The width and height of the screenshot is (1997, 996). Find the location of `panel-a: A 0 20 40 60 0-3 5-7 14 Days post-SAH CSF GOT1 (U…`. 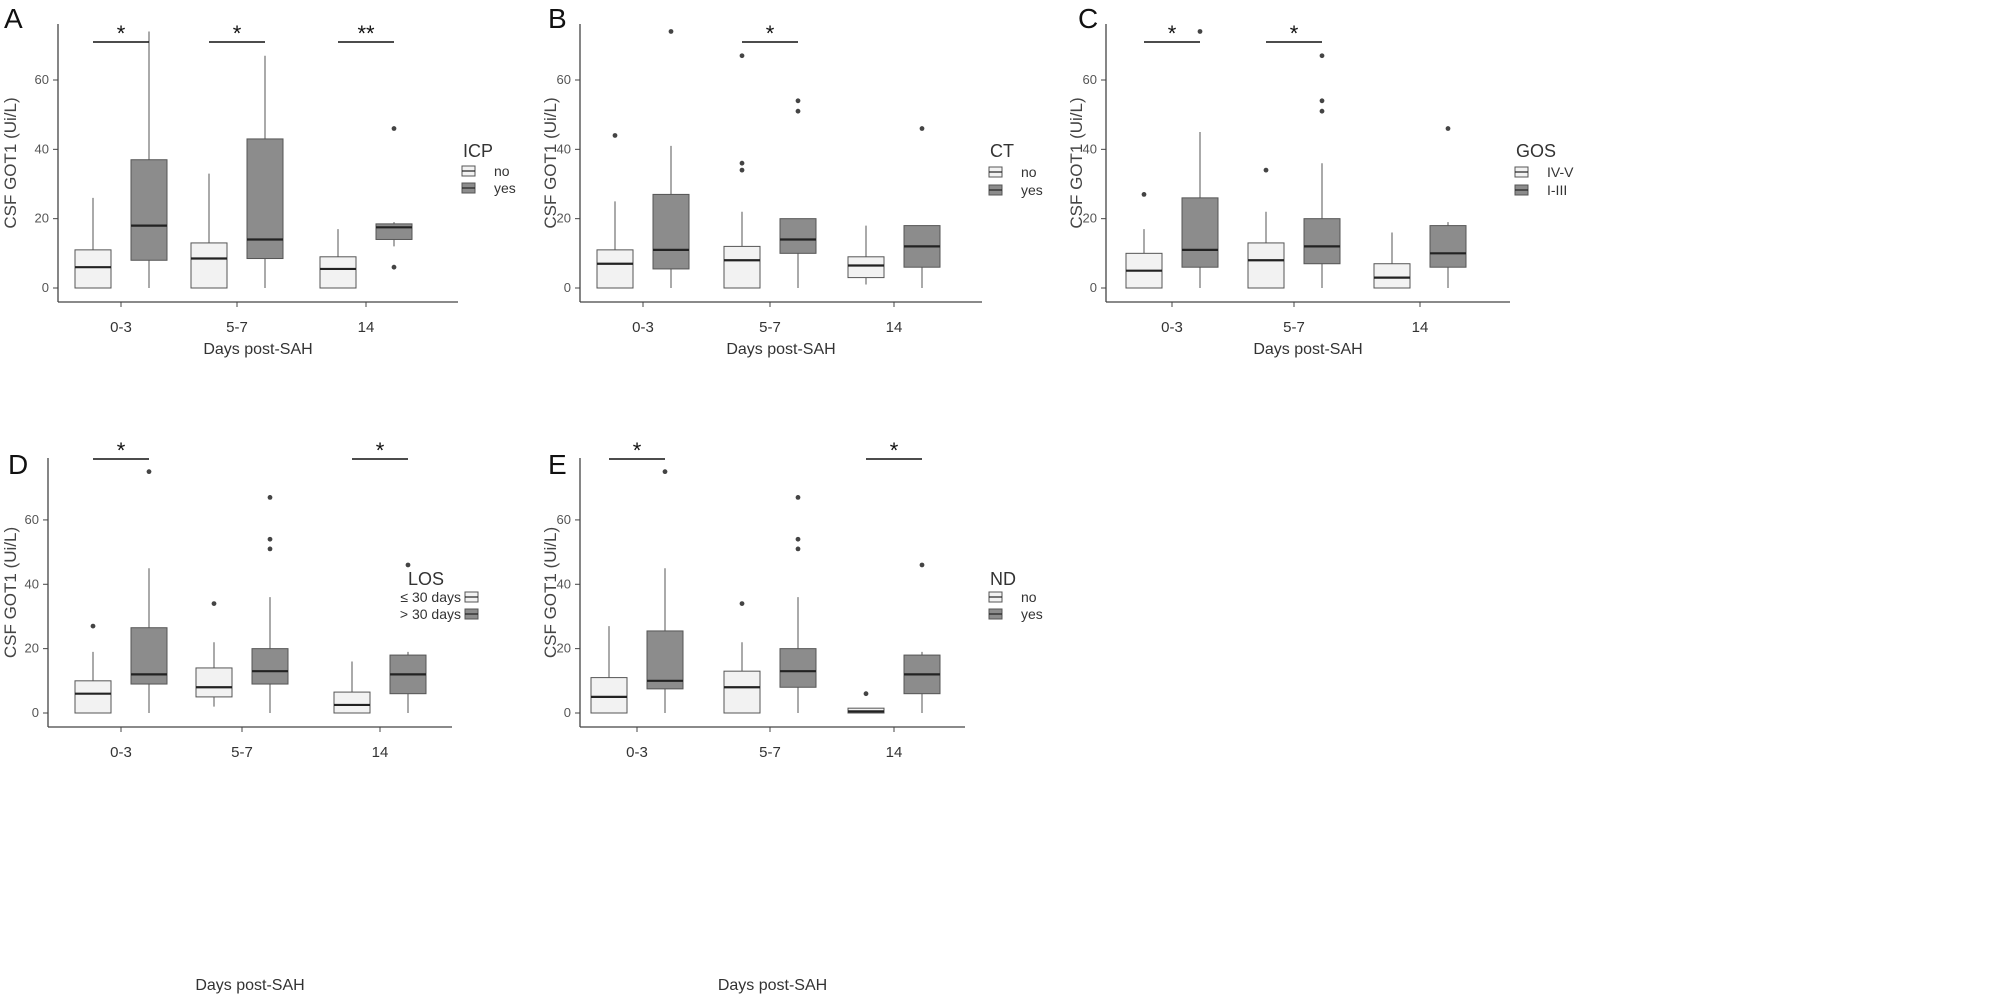

panel-a: A 0 20 40 60 0-3 5-7 14 Days post-SAH CSF GOT1 (U… is located at coordinates (258, 180).